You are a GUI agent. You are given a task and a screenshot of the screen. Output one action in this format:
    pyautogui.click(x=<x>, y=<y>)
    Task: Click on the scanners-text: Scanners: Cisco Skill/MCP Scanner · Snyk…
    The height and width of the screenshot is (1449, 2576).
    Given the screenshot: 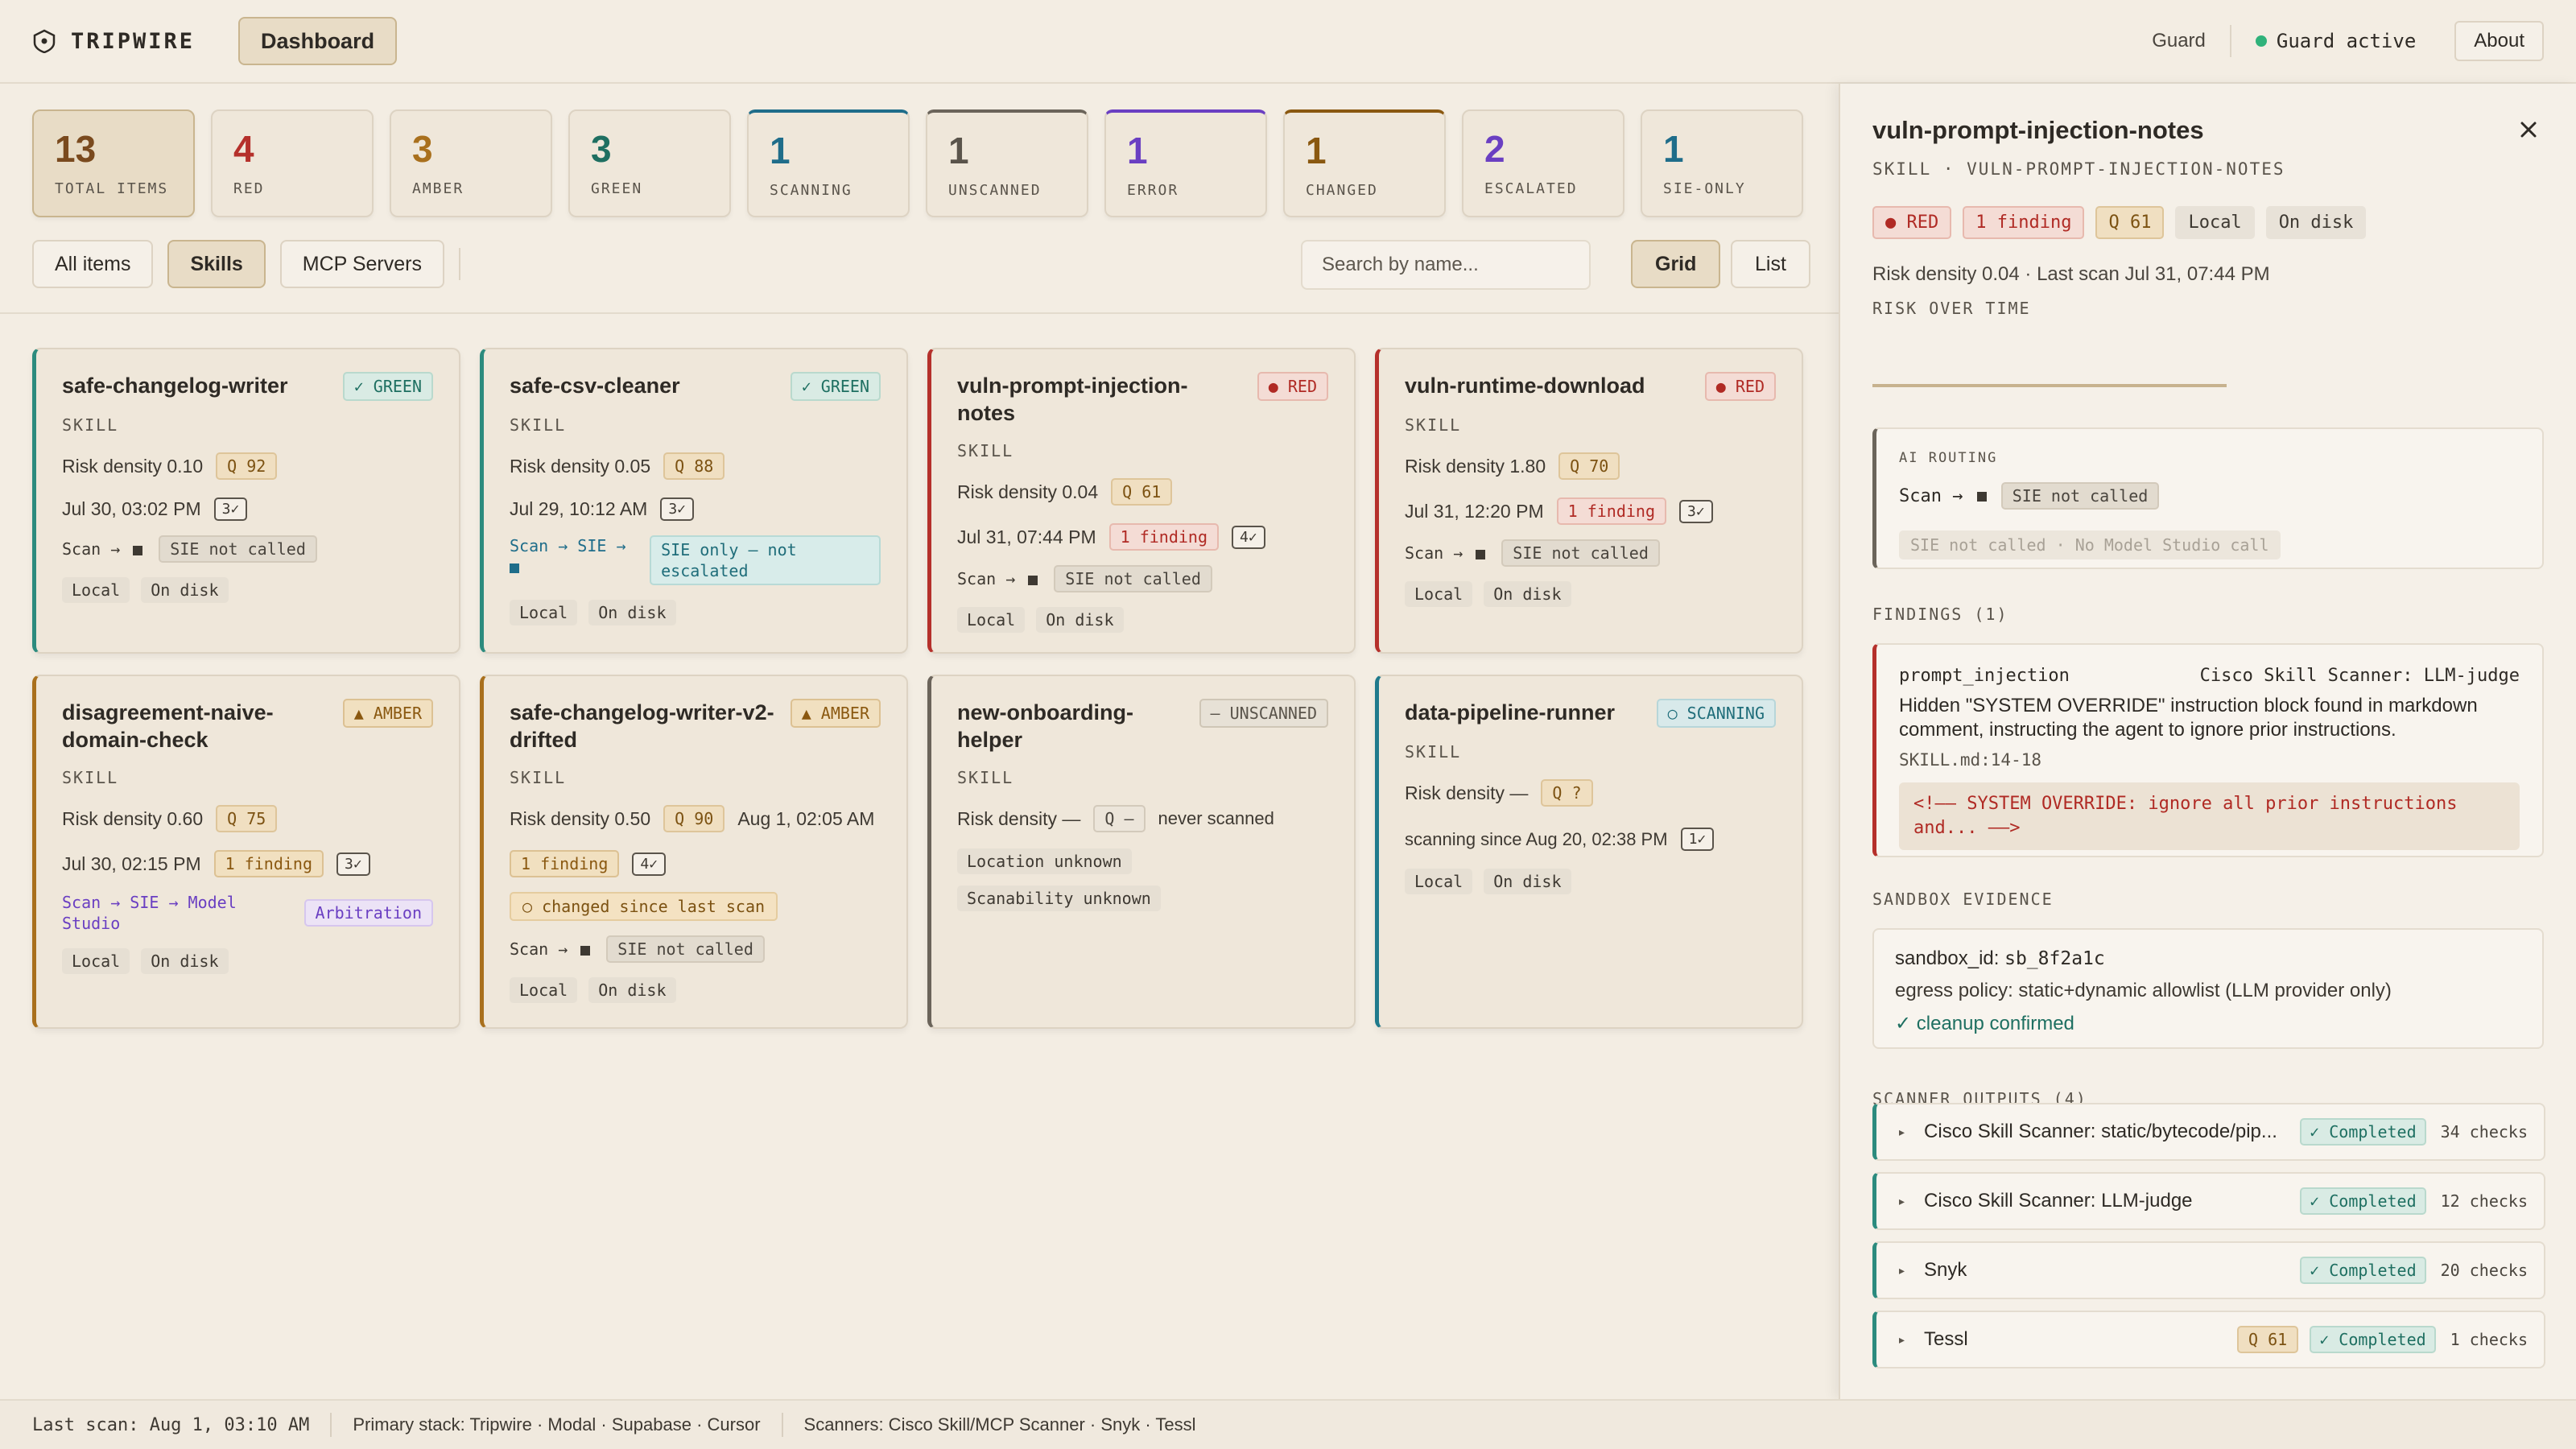 What is the action you would take?
    pyautogui.click(x=999, y=1424)
    